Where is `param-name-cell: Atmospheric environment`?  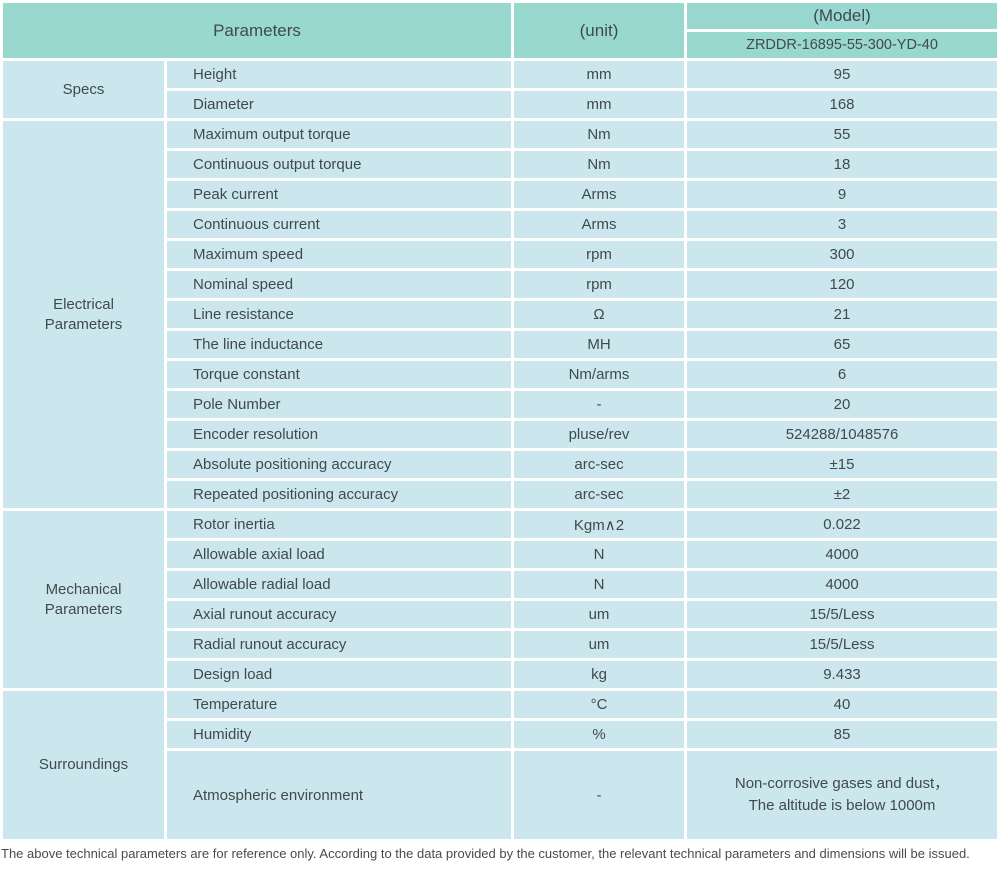 param-name-cell: Atmospheric environment is located at coordinates (339, 795).